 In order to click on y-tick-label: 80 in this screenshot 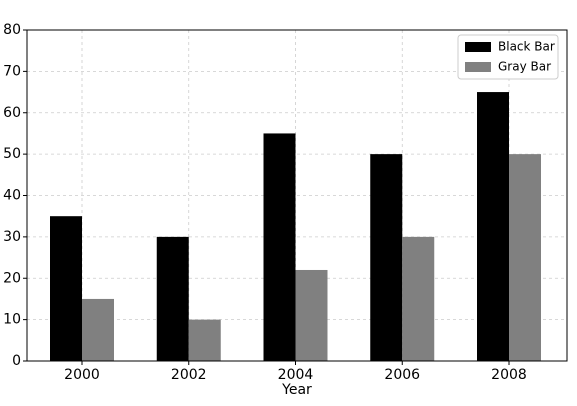, I will do `click(12, 30)`.